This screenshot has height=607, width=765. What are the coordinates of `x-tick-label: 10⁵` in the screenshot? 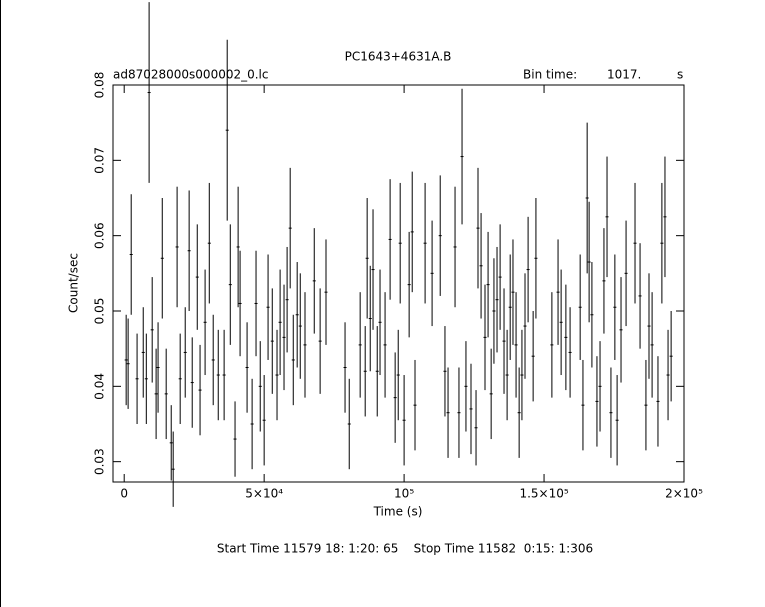 It's located at (404, 494).